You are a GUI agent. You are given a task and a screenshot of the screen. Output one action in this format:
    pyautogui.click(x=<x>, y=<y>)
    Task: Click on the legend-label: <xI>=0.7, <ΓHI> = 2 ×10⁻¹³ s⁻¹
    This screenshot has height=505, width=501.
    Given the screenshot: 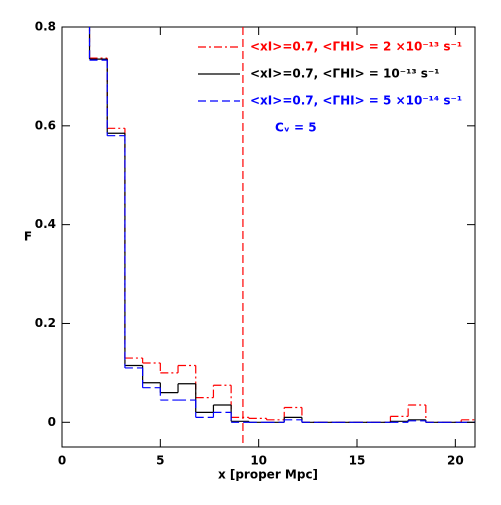 What is the action you would take?
    pyautogui.click(x=356, y=47)
    